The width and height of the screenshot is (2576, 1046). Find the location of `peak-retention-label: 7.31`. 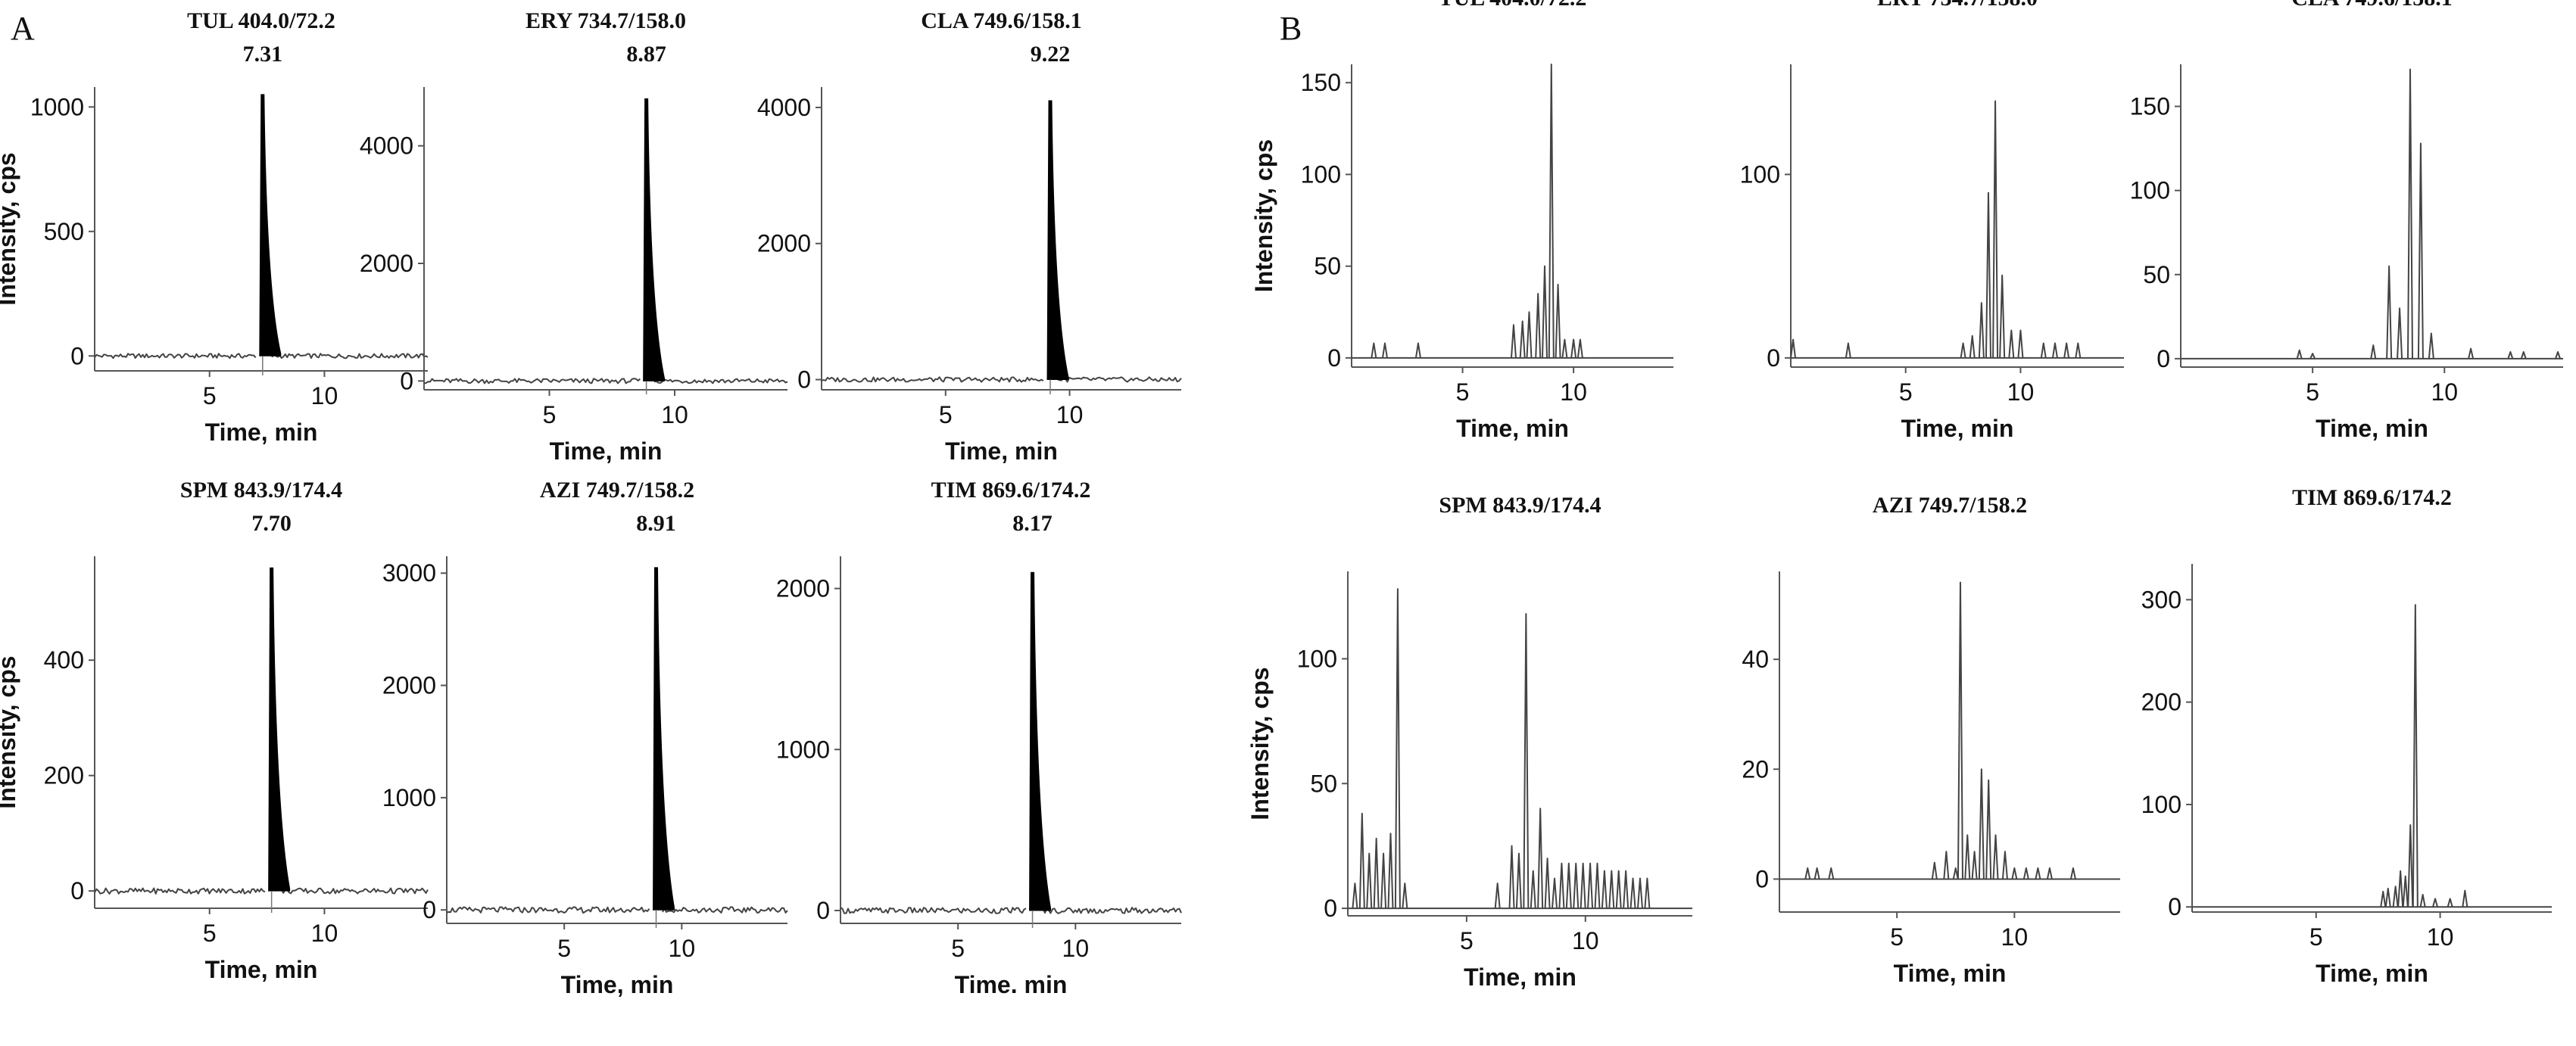

peak-retention-label: 7.31 is located at coordinates (263, 55).